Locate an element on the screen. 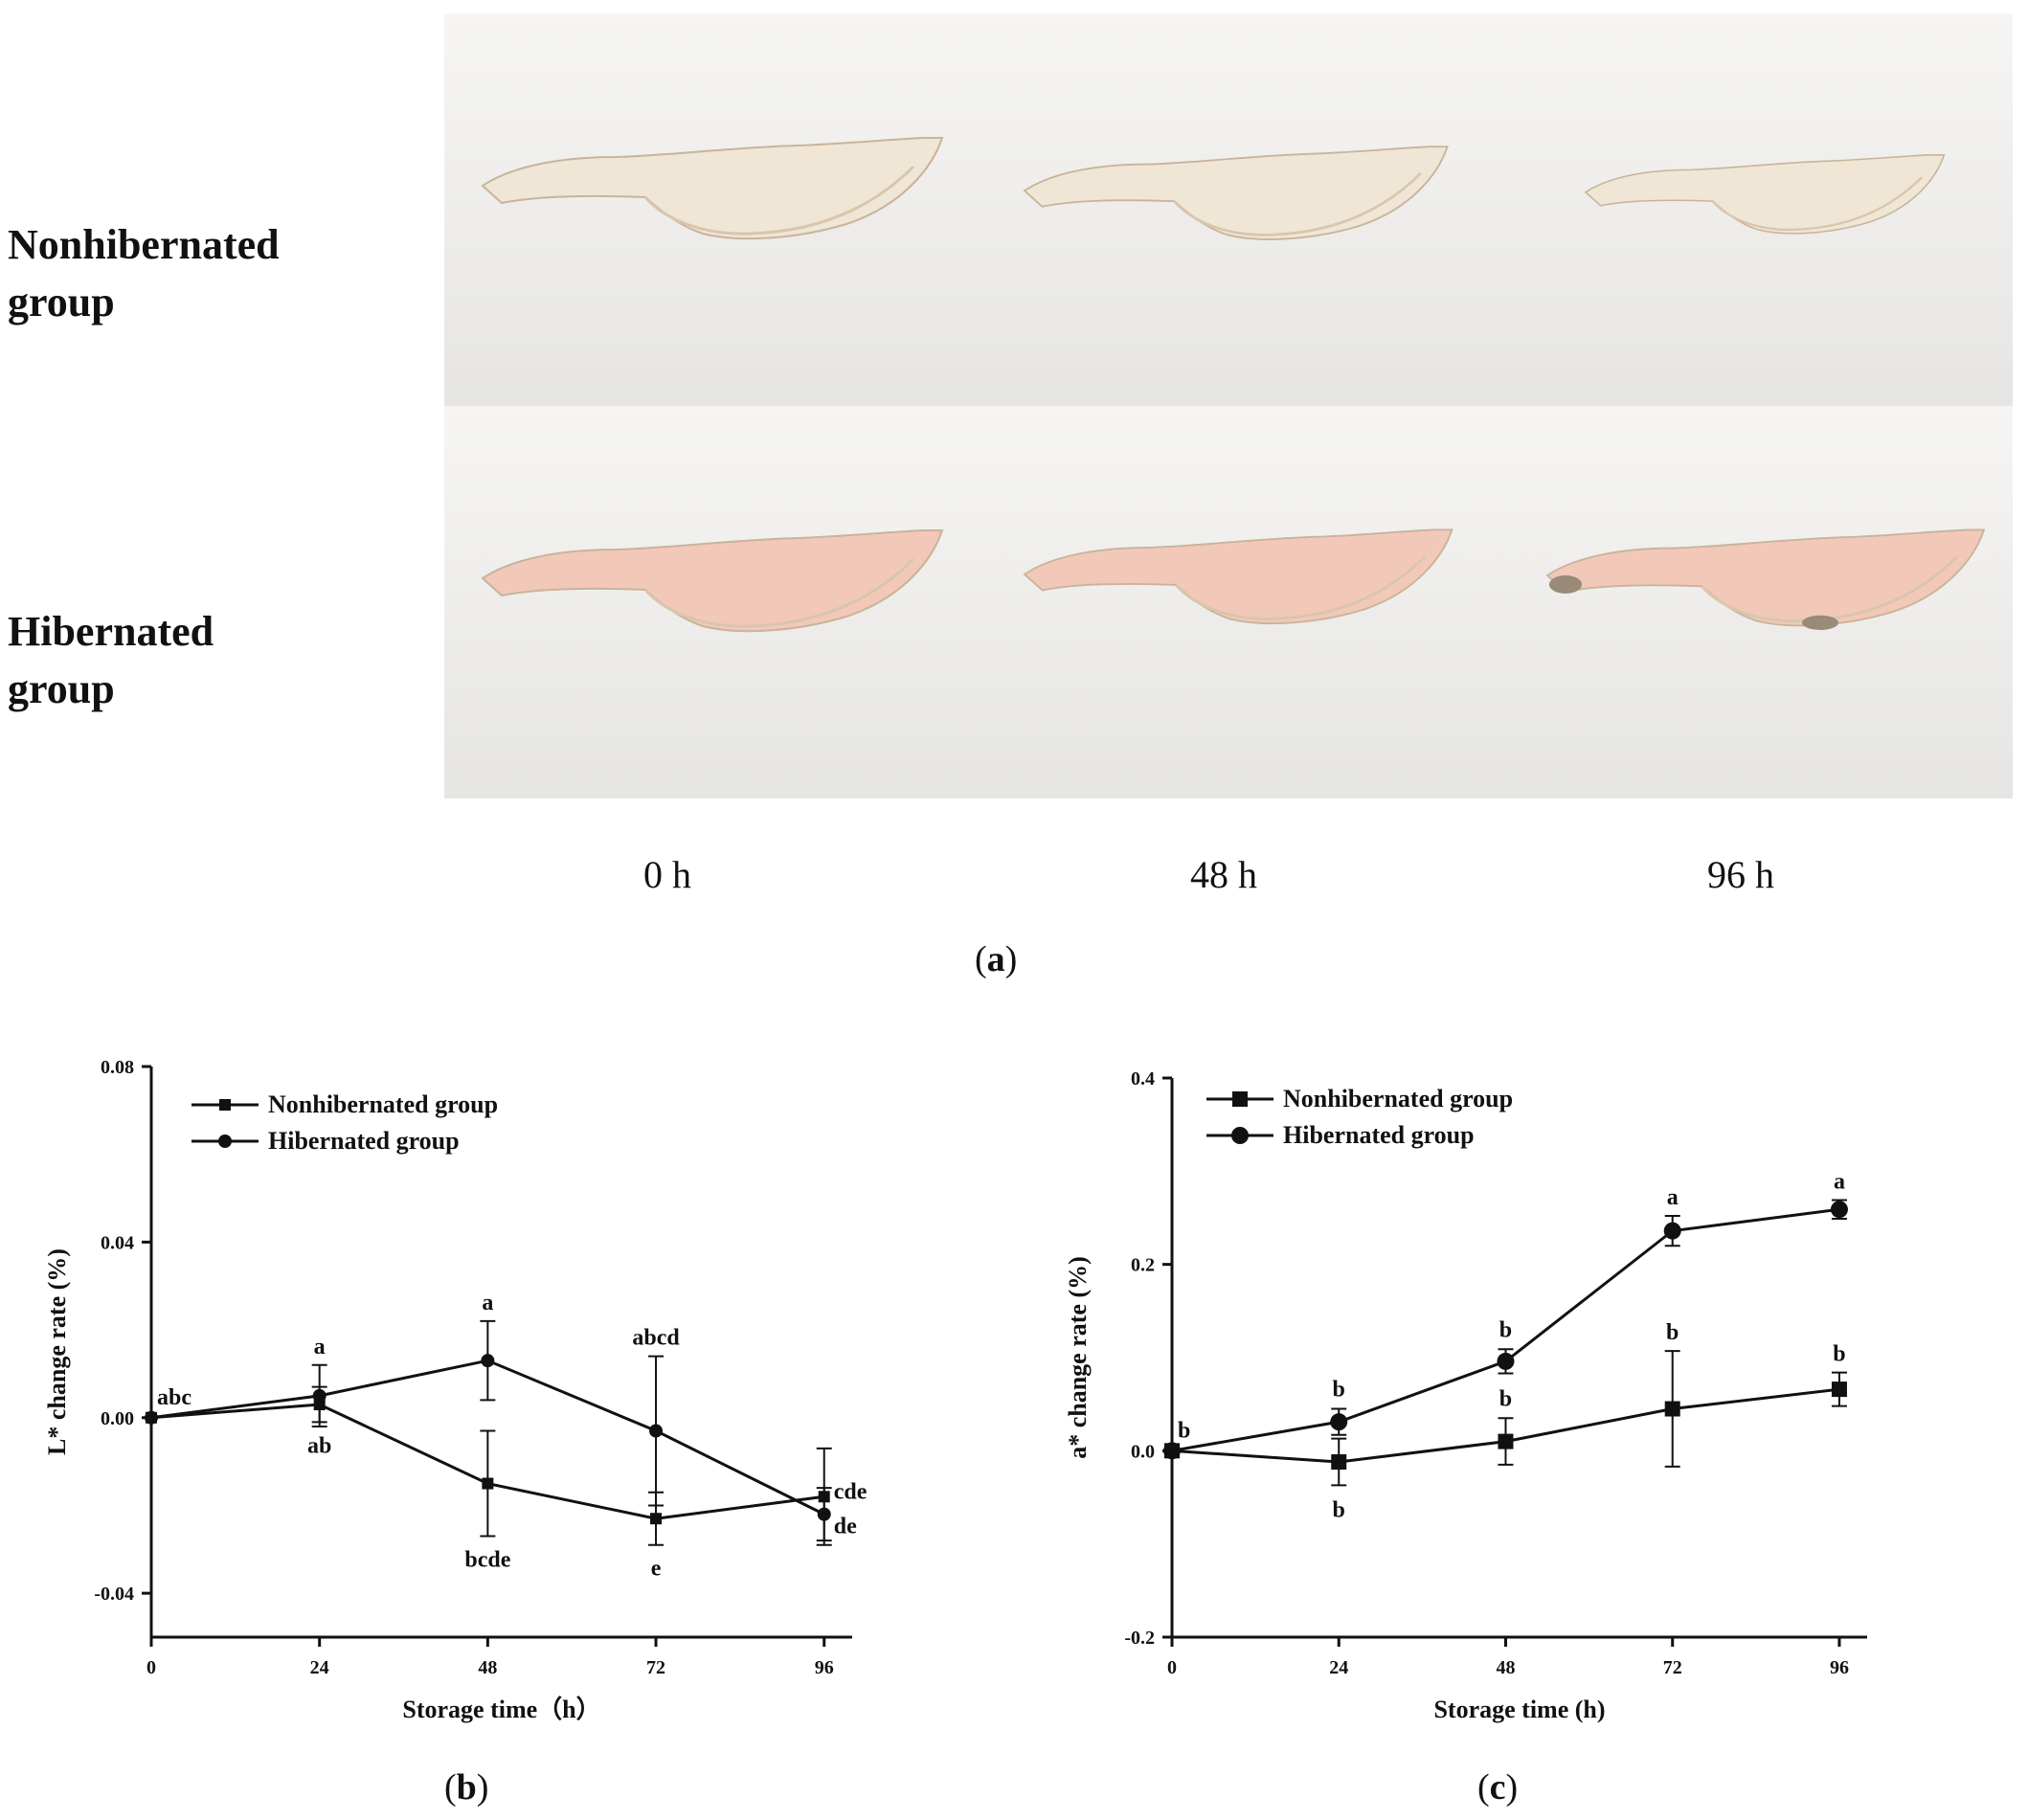  photo-hibernated-96h is located at coordinates (1751, 602).